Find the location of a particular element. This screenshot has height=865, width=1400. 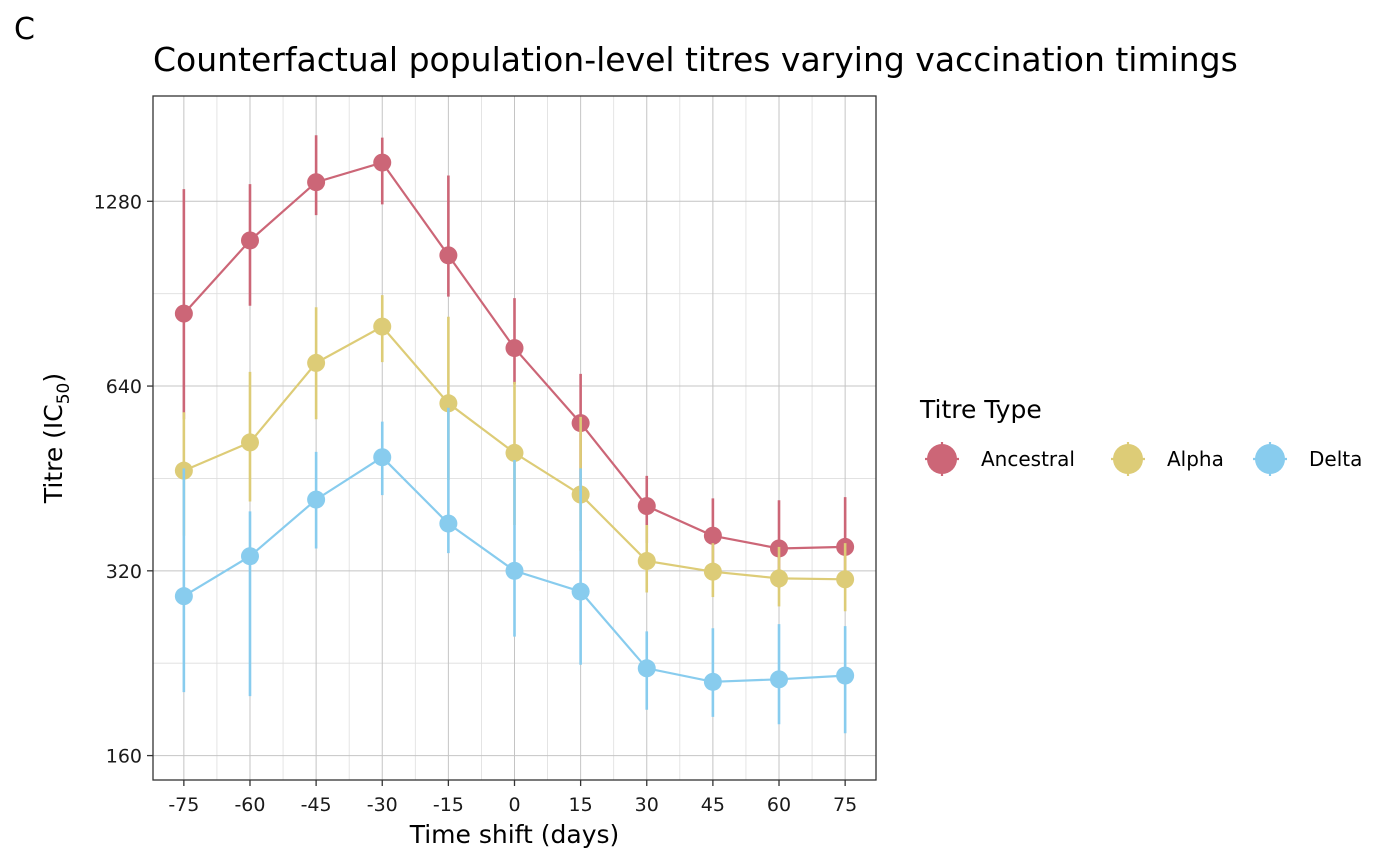

y-axis-title-main: Titre (IC is located at coordinates (53, 454).